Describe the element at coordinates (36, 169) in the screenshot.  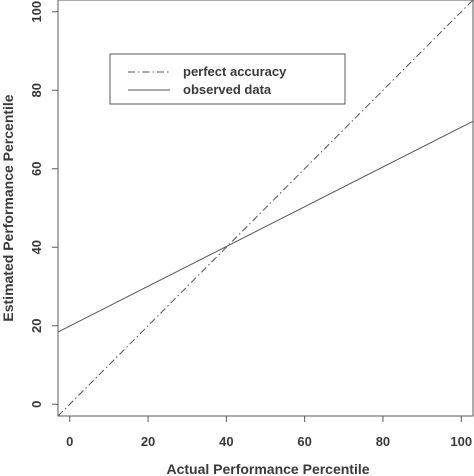
I see `y-tick-label: 60` at that location.